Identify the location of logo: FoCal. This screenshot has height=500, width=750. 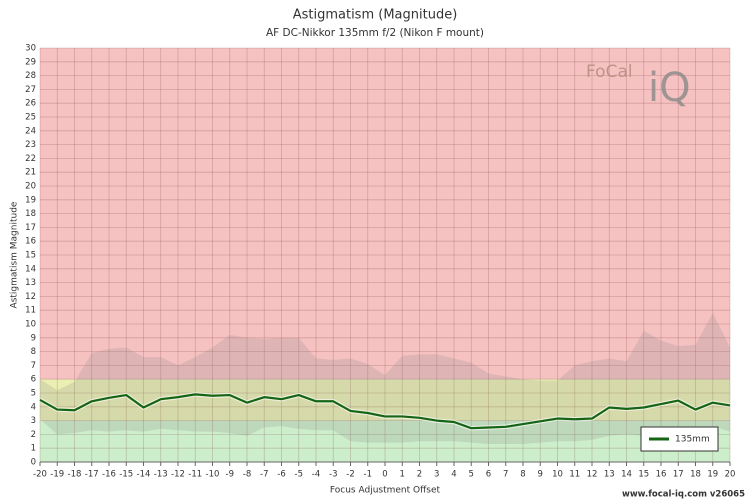
(609, 72).